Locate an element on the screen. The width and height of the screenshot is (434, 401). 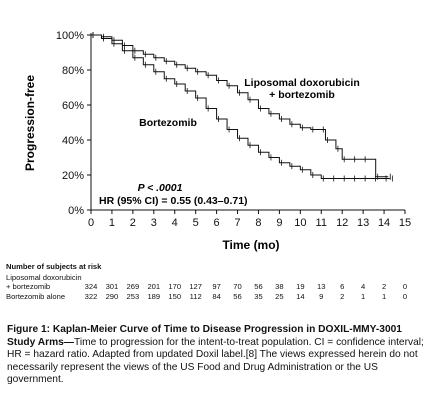
x-tick-label: 6 is located at coordinates (217, 223).